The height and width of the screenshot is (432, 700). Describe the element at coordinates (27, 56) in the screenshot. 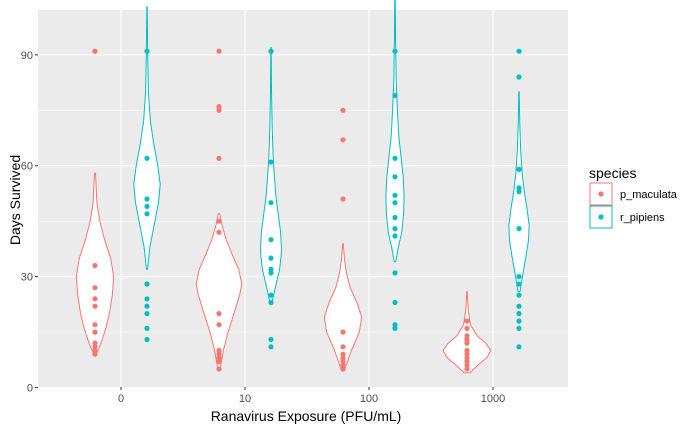

I see `y-tick-label: 90` at that location.